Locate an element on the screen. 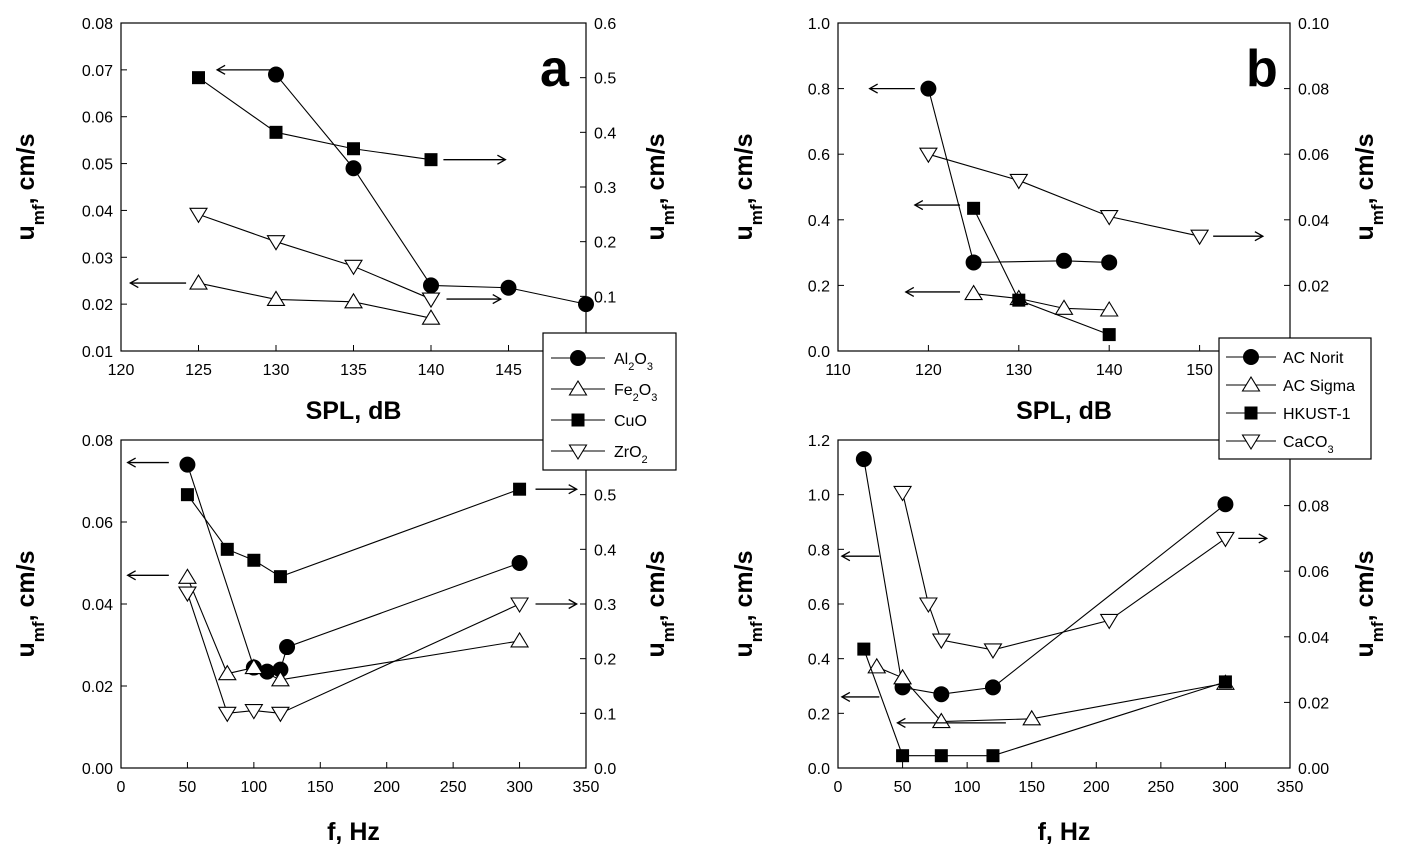 This screenshot has height=860, width=1411. y2-tick-label: 0.00 is located at coordinates (1313, 769).